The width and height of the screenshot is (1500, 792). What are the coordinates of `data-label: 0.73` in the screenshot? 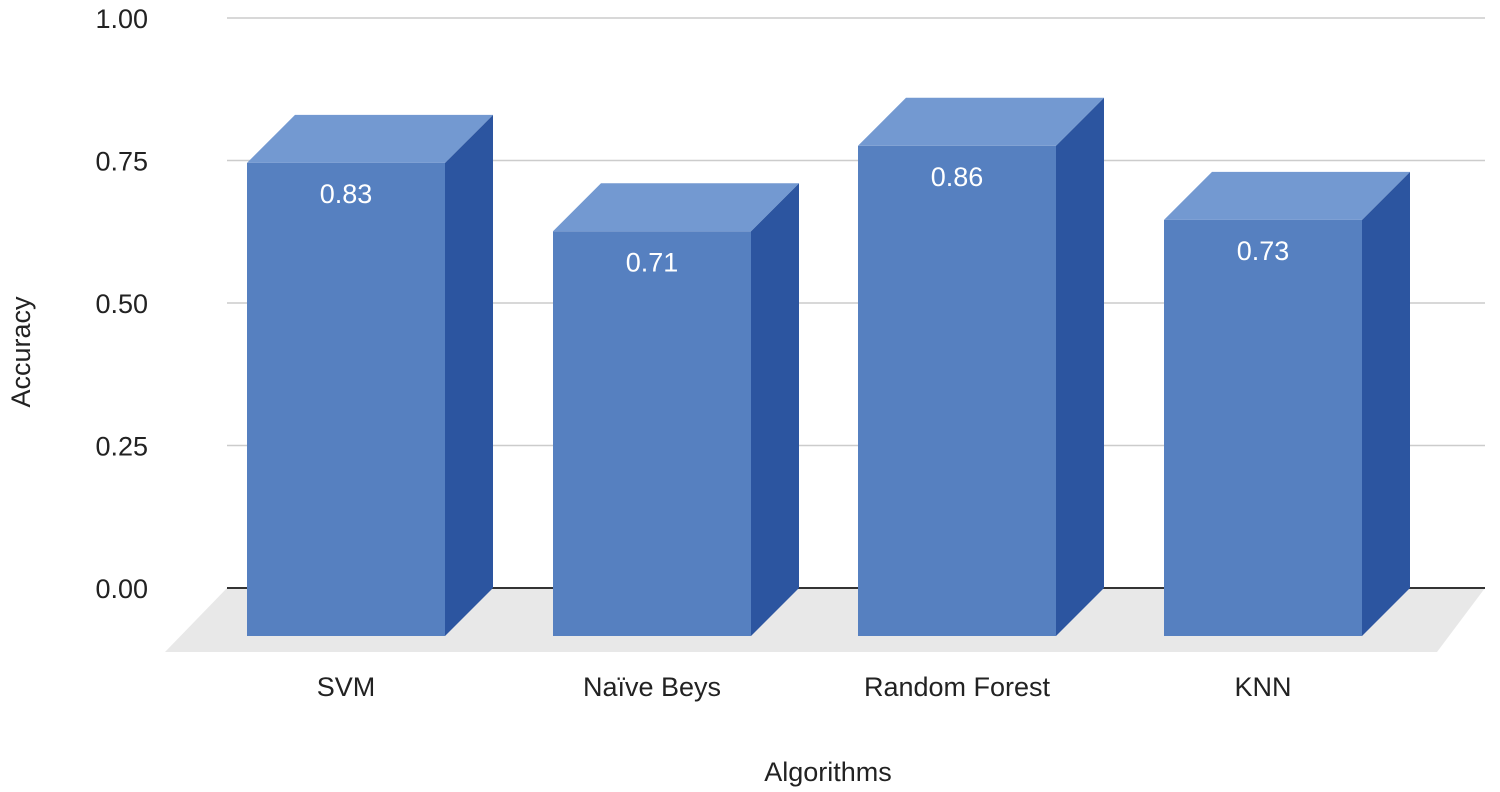 It's located at (1263, 251).